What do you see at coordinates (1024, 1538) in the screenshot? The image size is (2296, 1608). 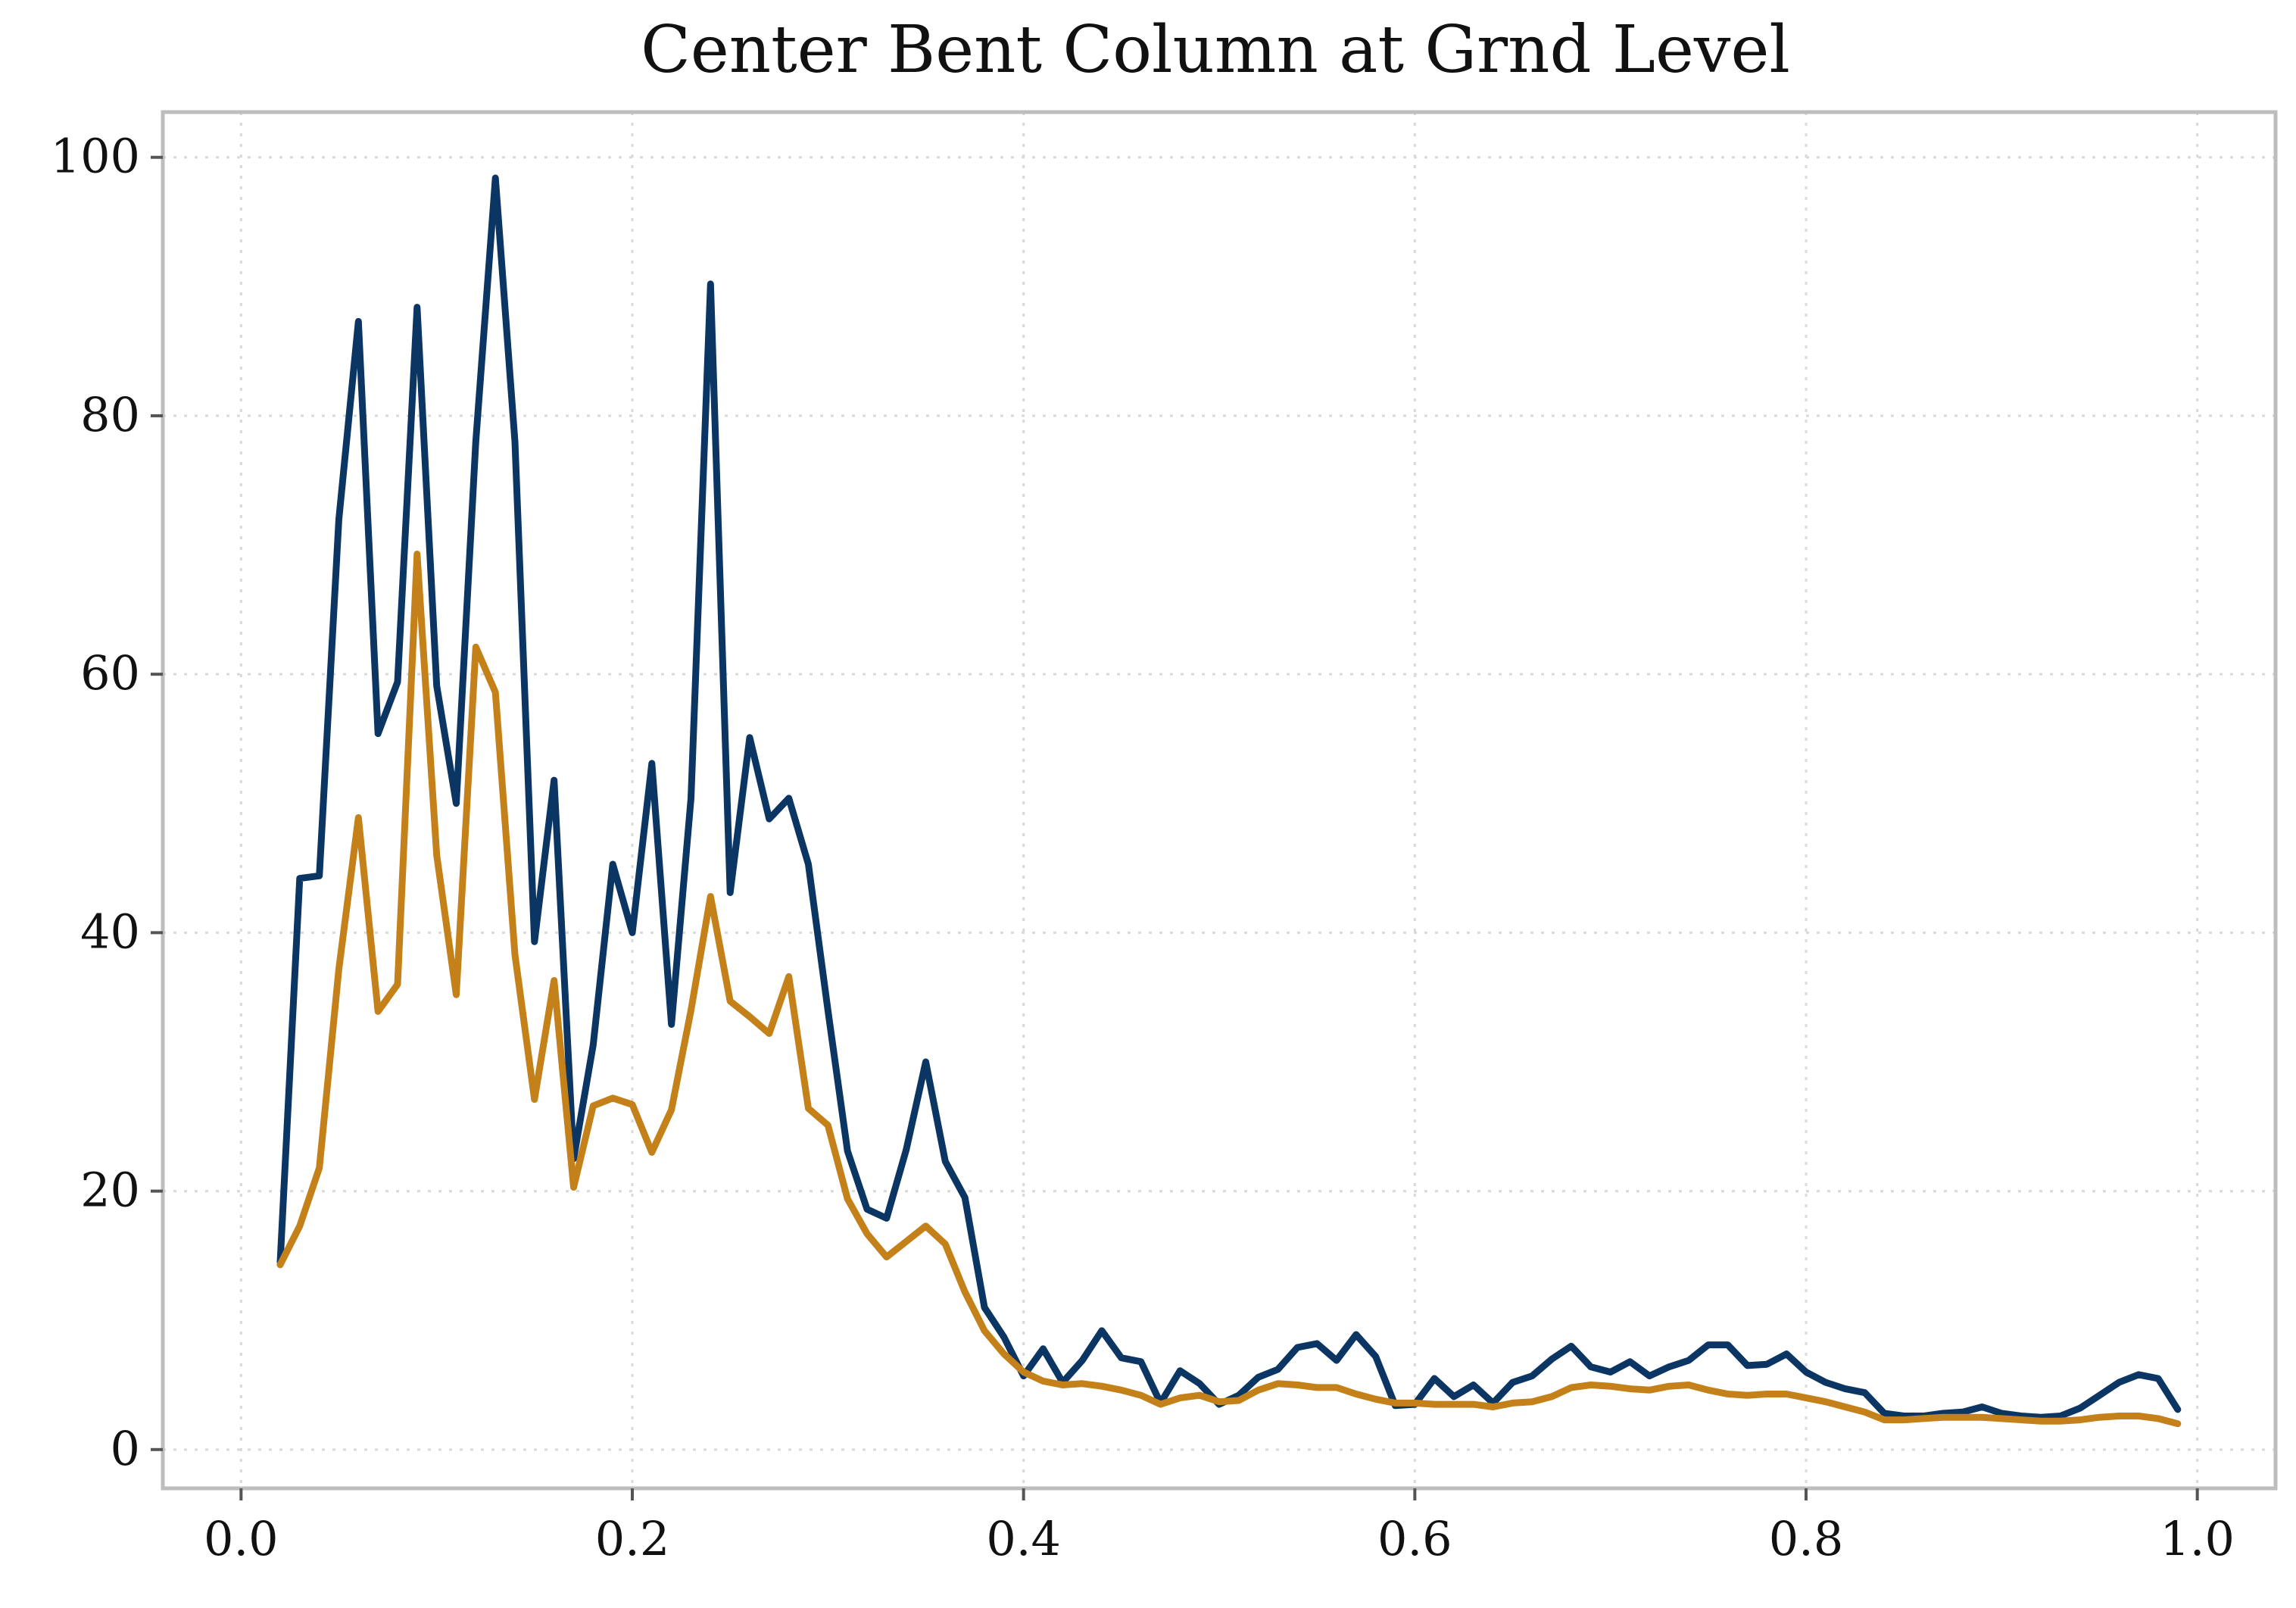 I see `x-tick-label: 0.4` at bounding box center [1024, 1538].